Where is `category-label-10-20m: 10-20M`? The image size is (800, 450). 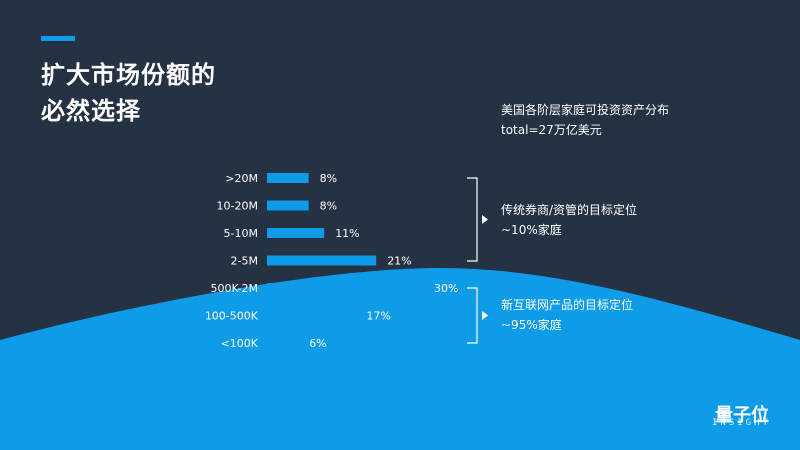 category-label-10-20m: 10-20M is located at coordinates (237, 206).